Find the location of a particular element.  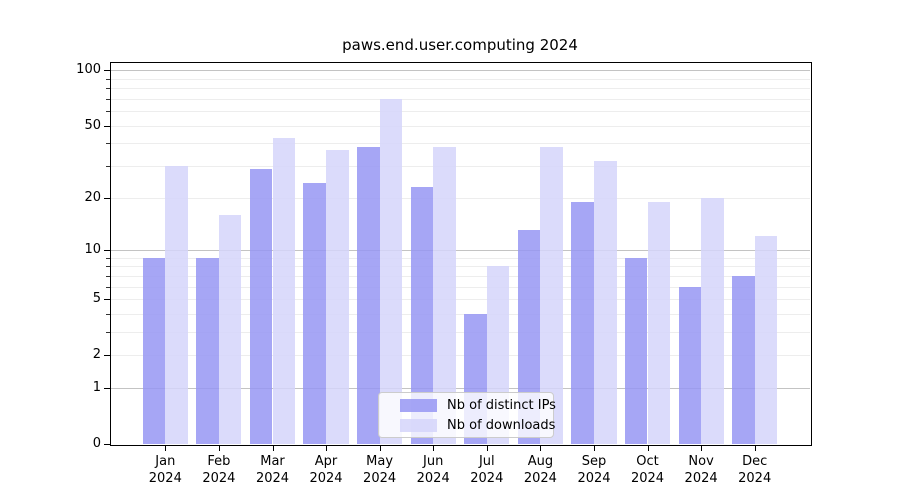

y-axis-tick-label: 0 is located at coordinates (96, 443).